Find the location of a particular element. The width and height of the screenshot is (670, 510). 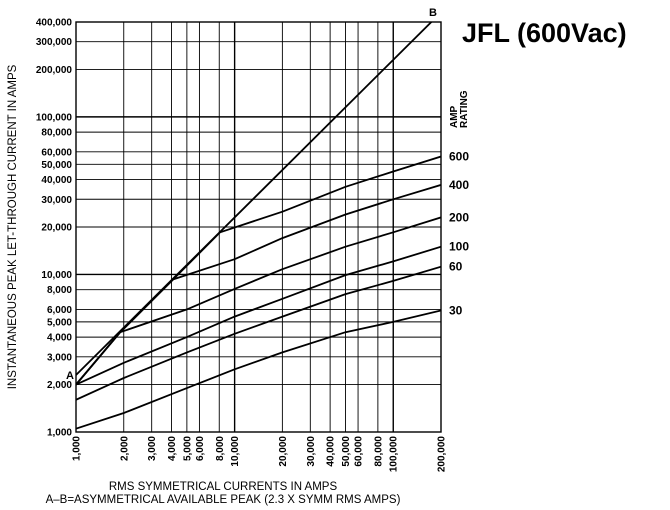

x-tick-label: 60,000 is located at coordinates (359, 451).